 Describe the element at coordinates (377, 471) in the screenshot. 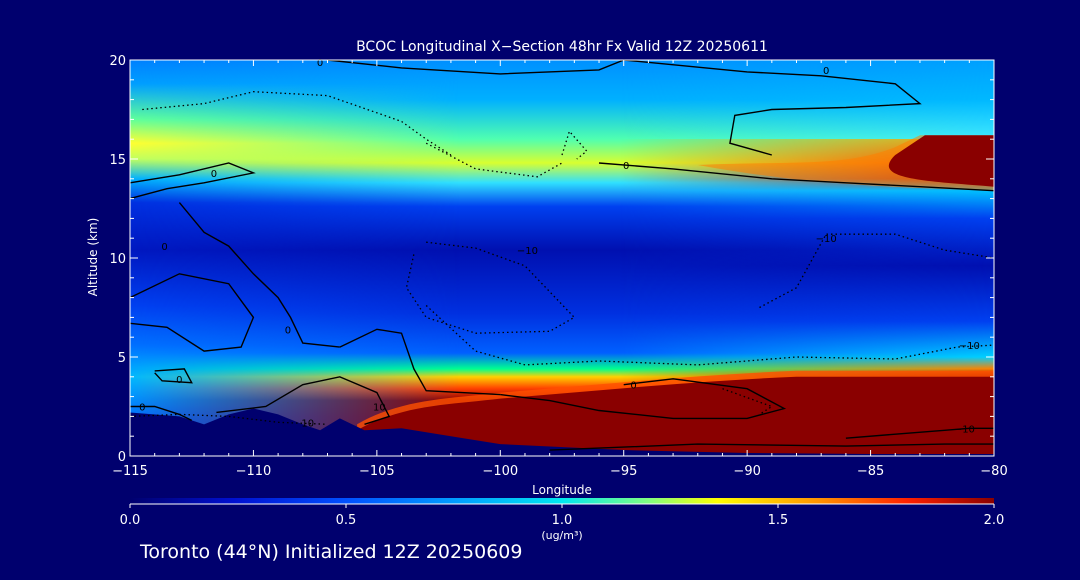

I see `x-tick-label: −105` at that location.